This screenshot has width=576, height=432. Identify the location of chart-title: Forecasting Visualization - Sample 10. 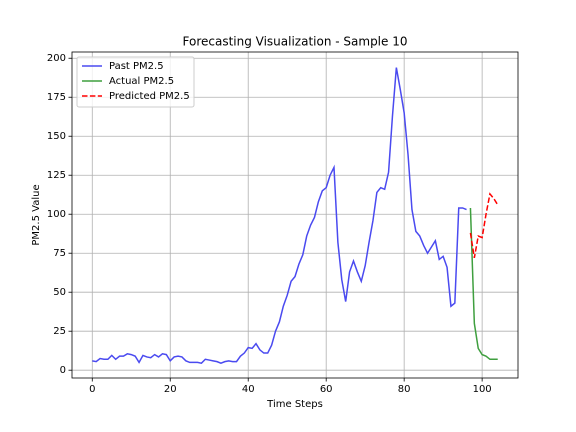
(295, 42).